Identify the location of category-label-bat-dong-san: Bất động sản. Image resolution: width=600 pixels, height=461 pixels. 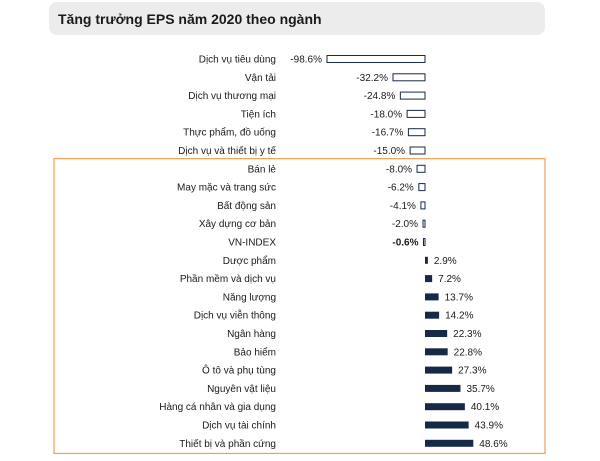
(246, 206).